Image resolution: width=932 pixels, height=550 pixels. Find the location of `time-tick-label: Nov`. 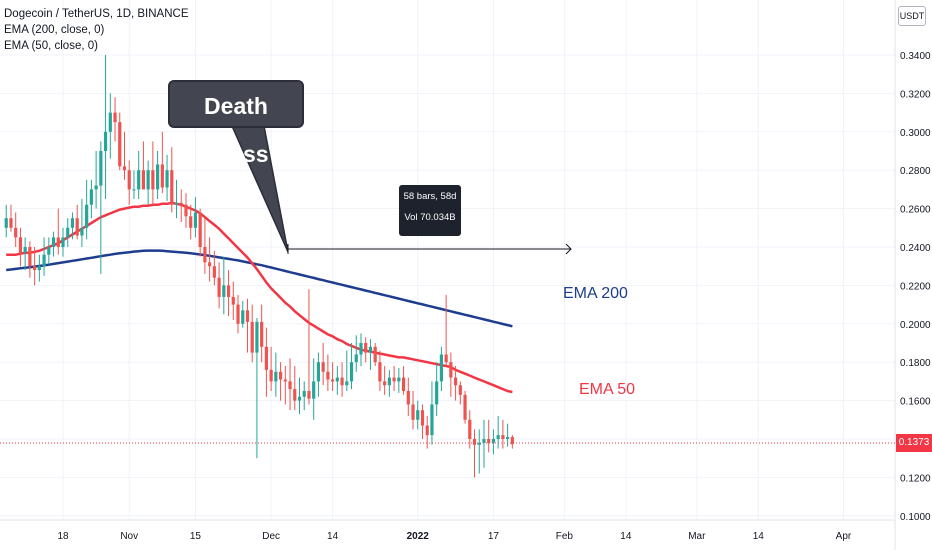

time-tick-label: Nov is located at coordinates (129, 536).